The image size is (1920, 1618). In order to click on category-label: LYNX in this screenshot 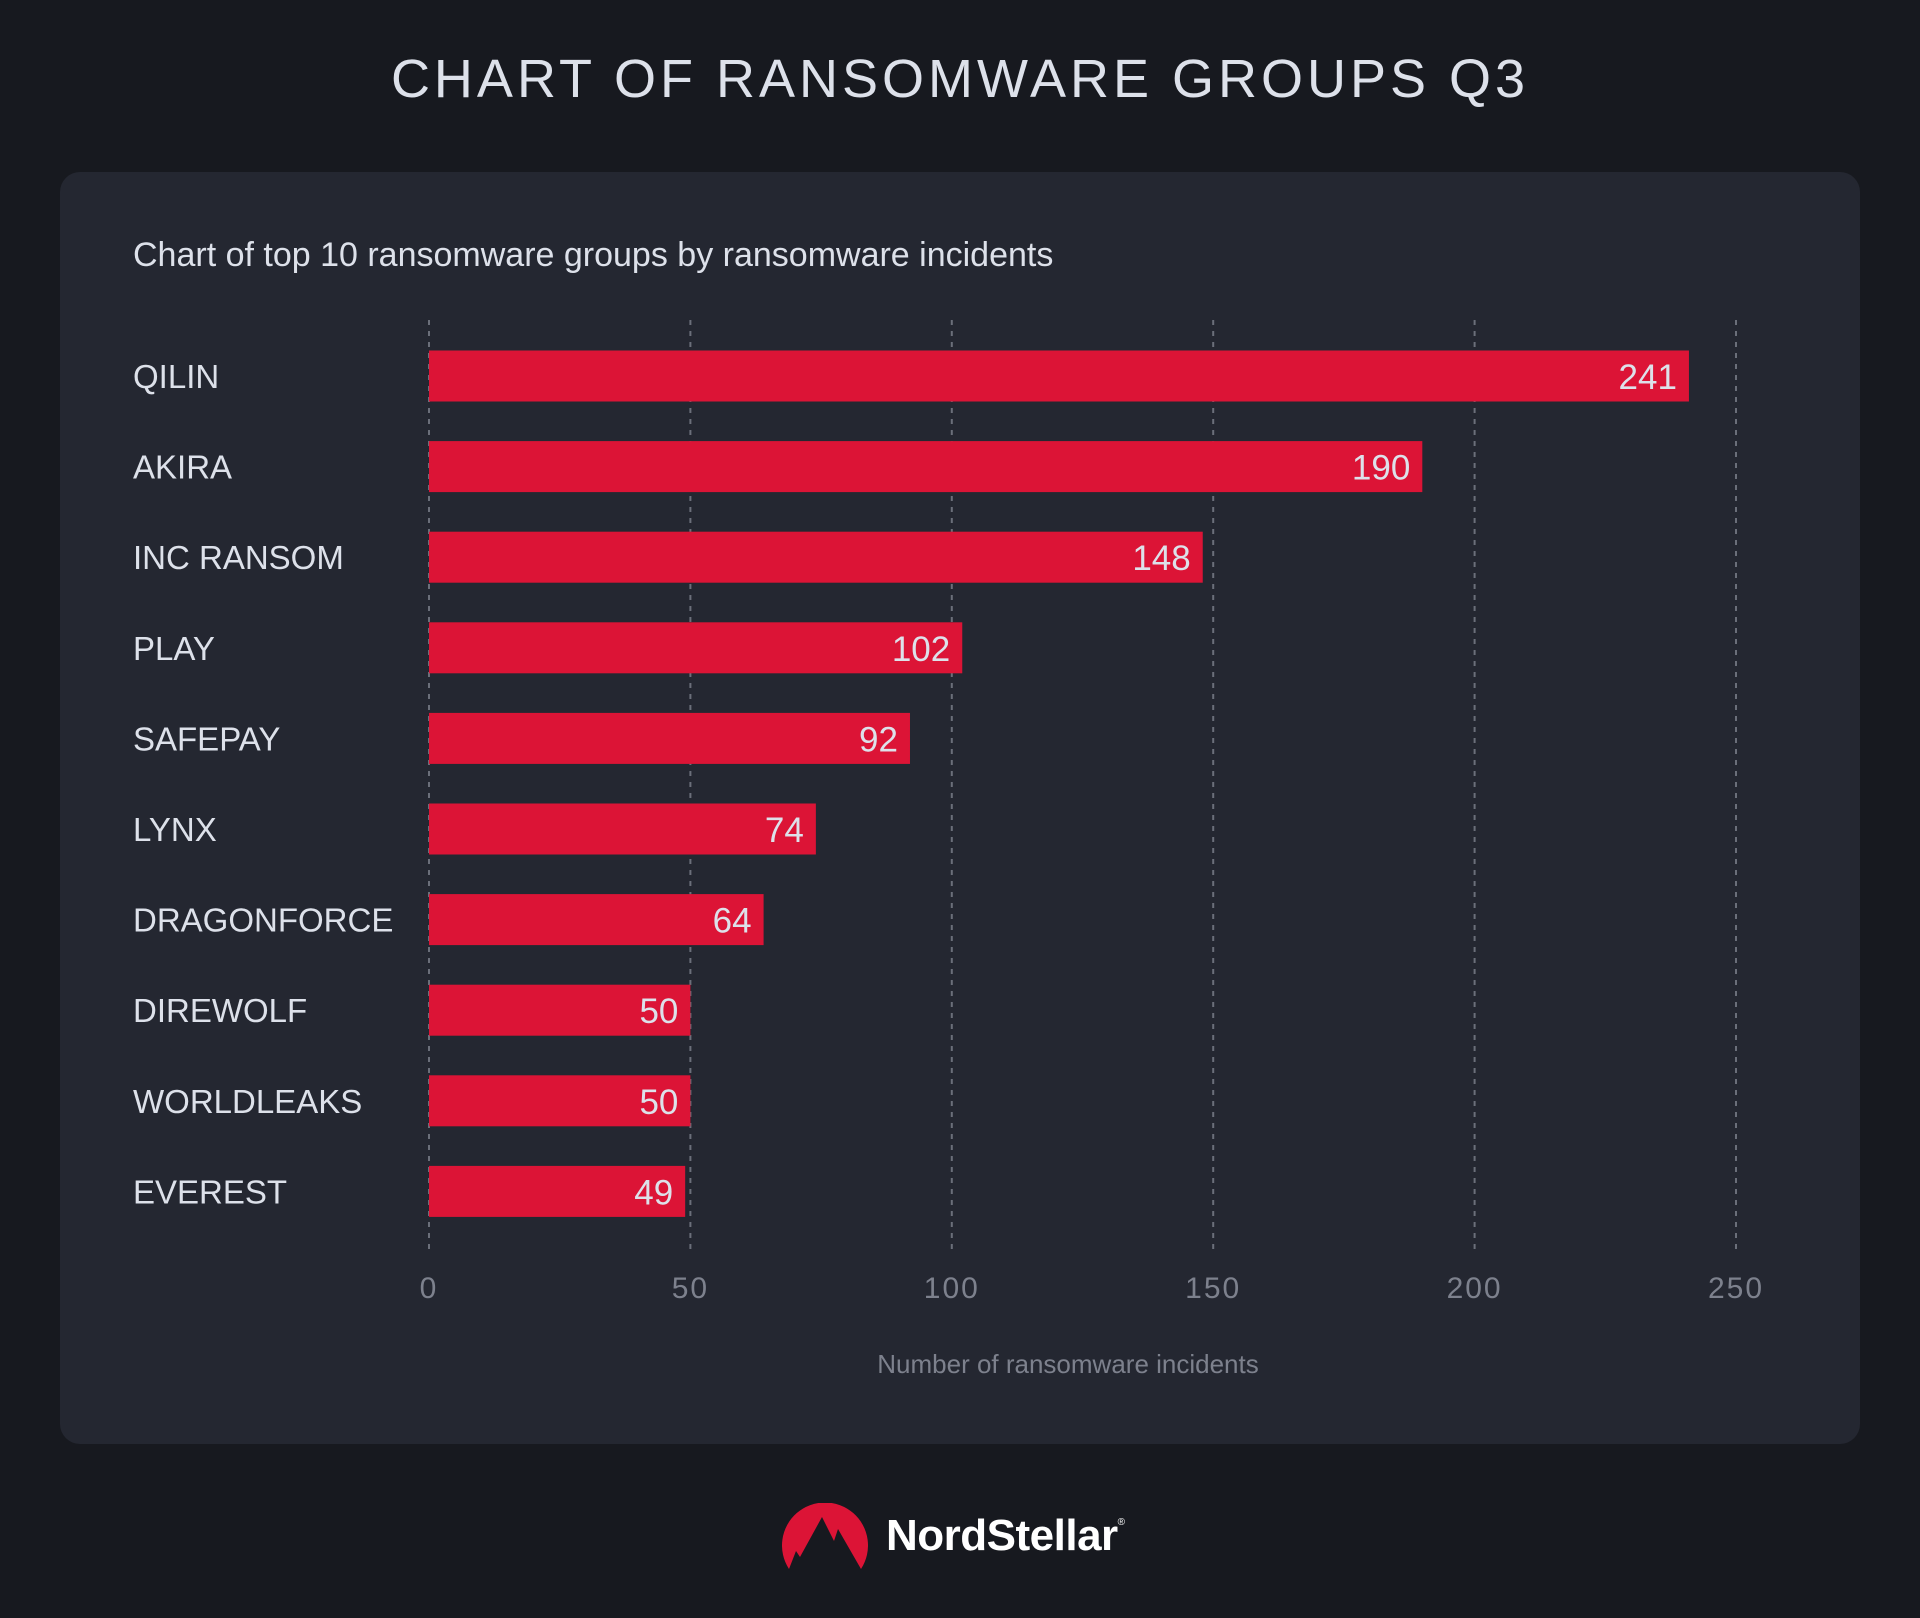, I will do `click(175, 829)`.